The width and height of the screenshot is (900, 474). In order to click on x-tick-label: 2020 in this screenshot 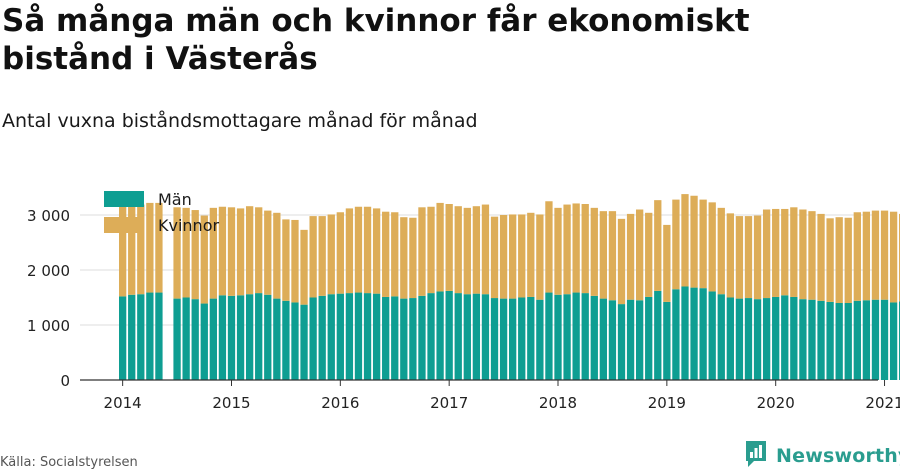, I will do `click(776, 403)`.